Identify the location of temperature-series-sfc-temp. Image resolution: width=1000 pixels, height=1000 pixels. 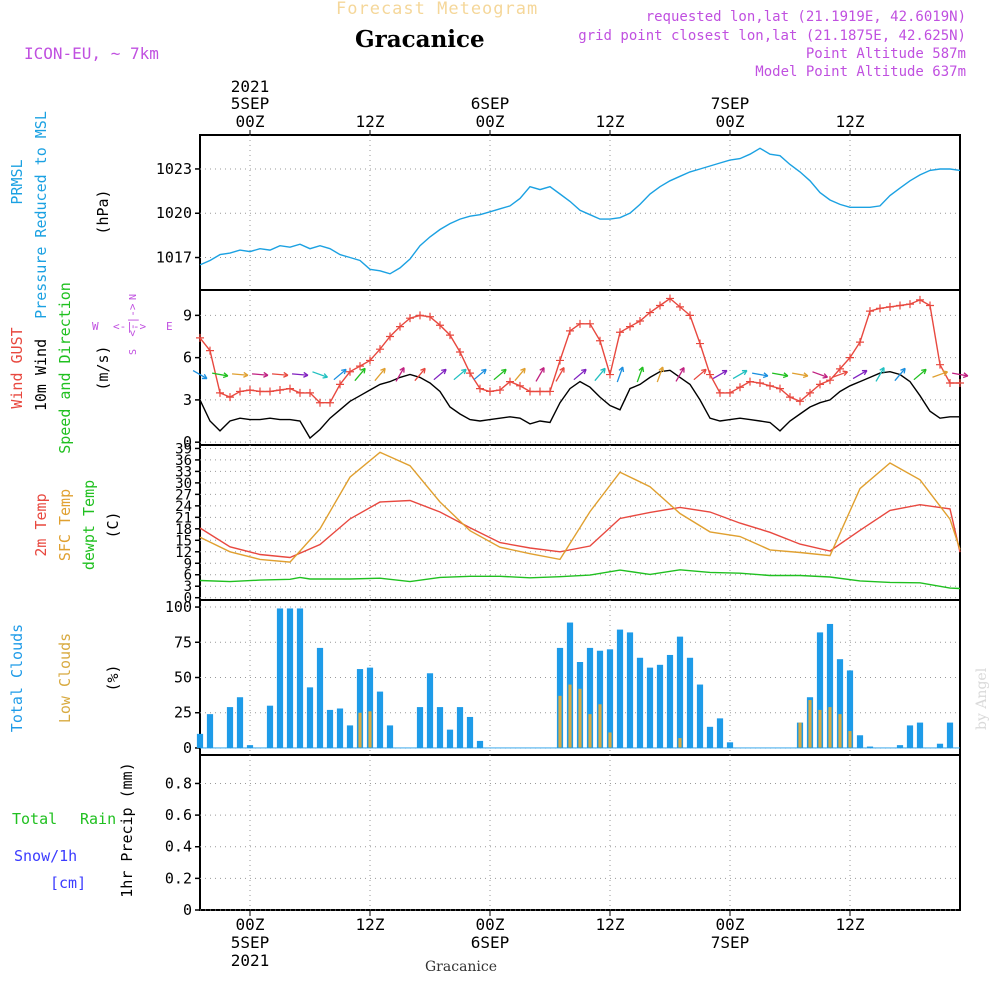
(580, 507).